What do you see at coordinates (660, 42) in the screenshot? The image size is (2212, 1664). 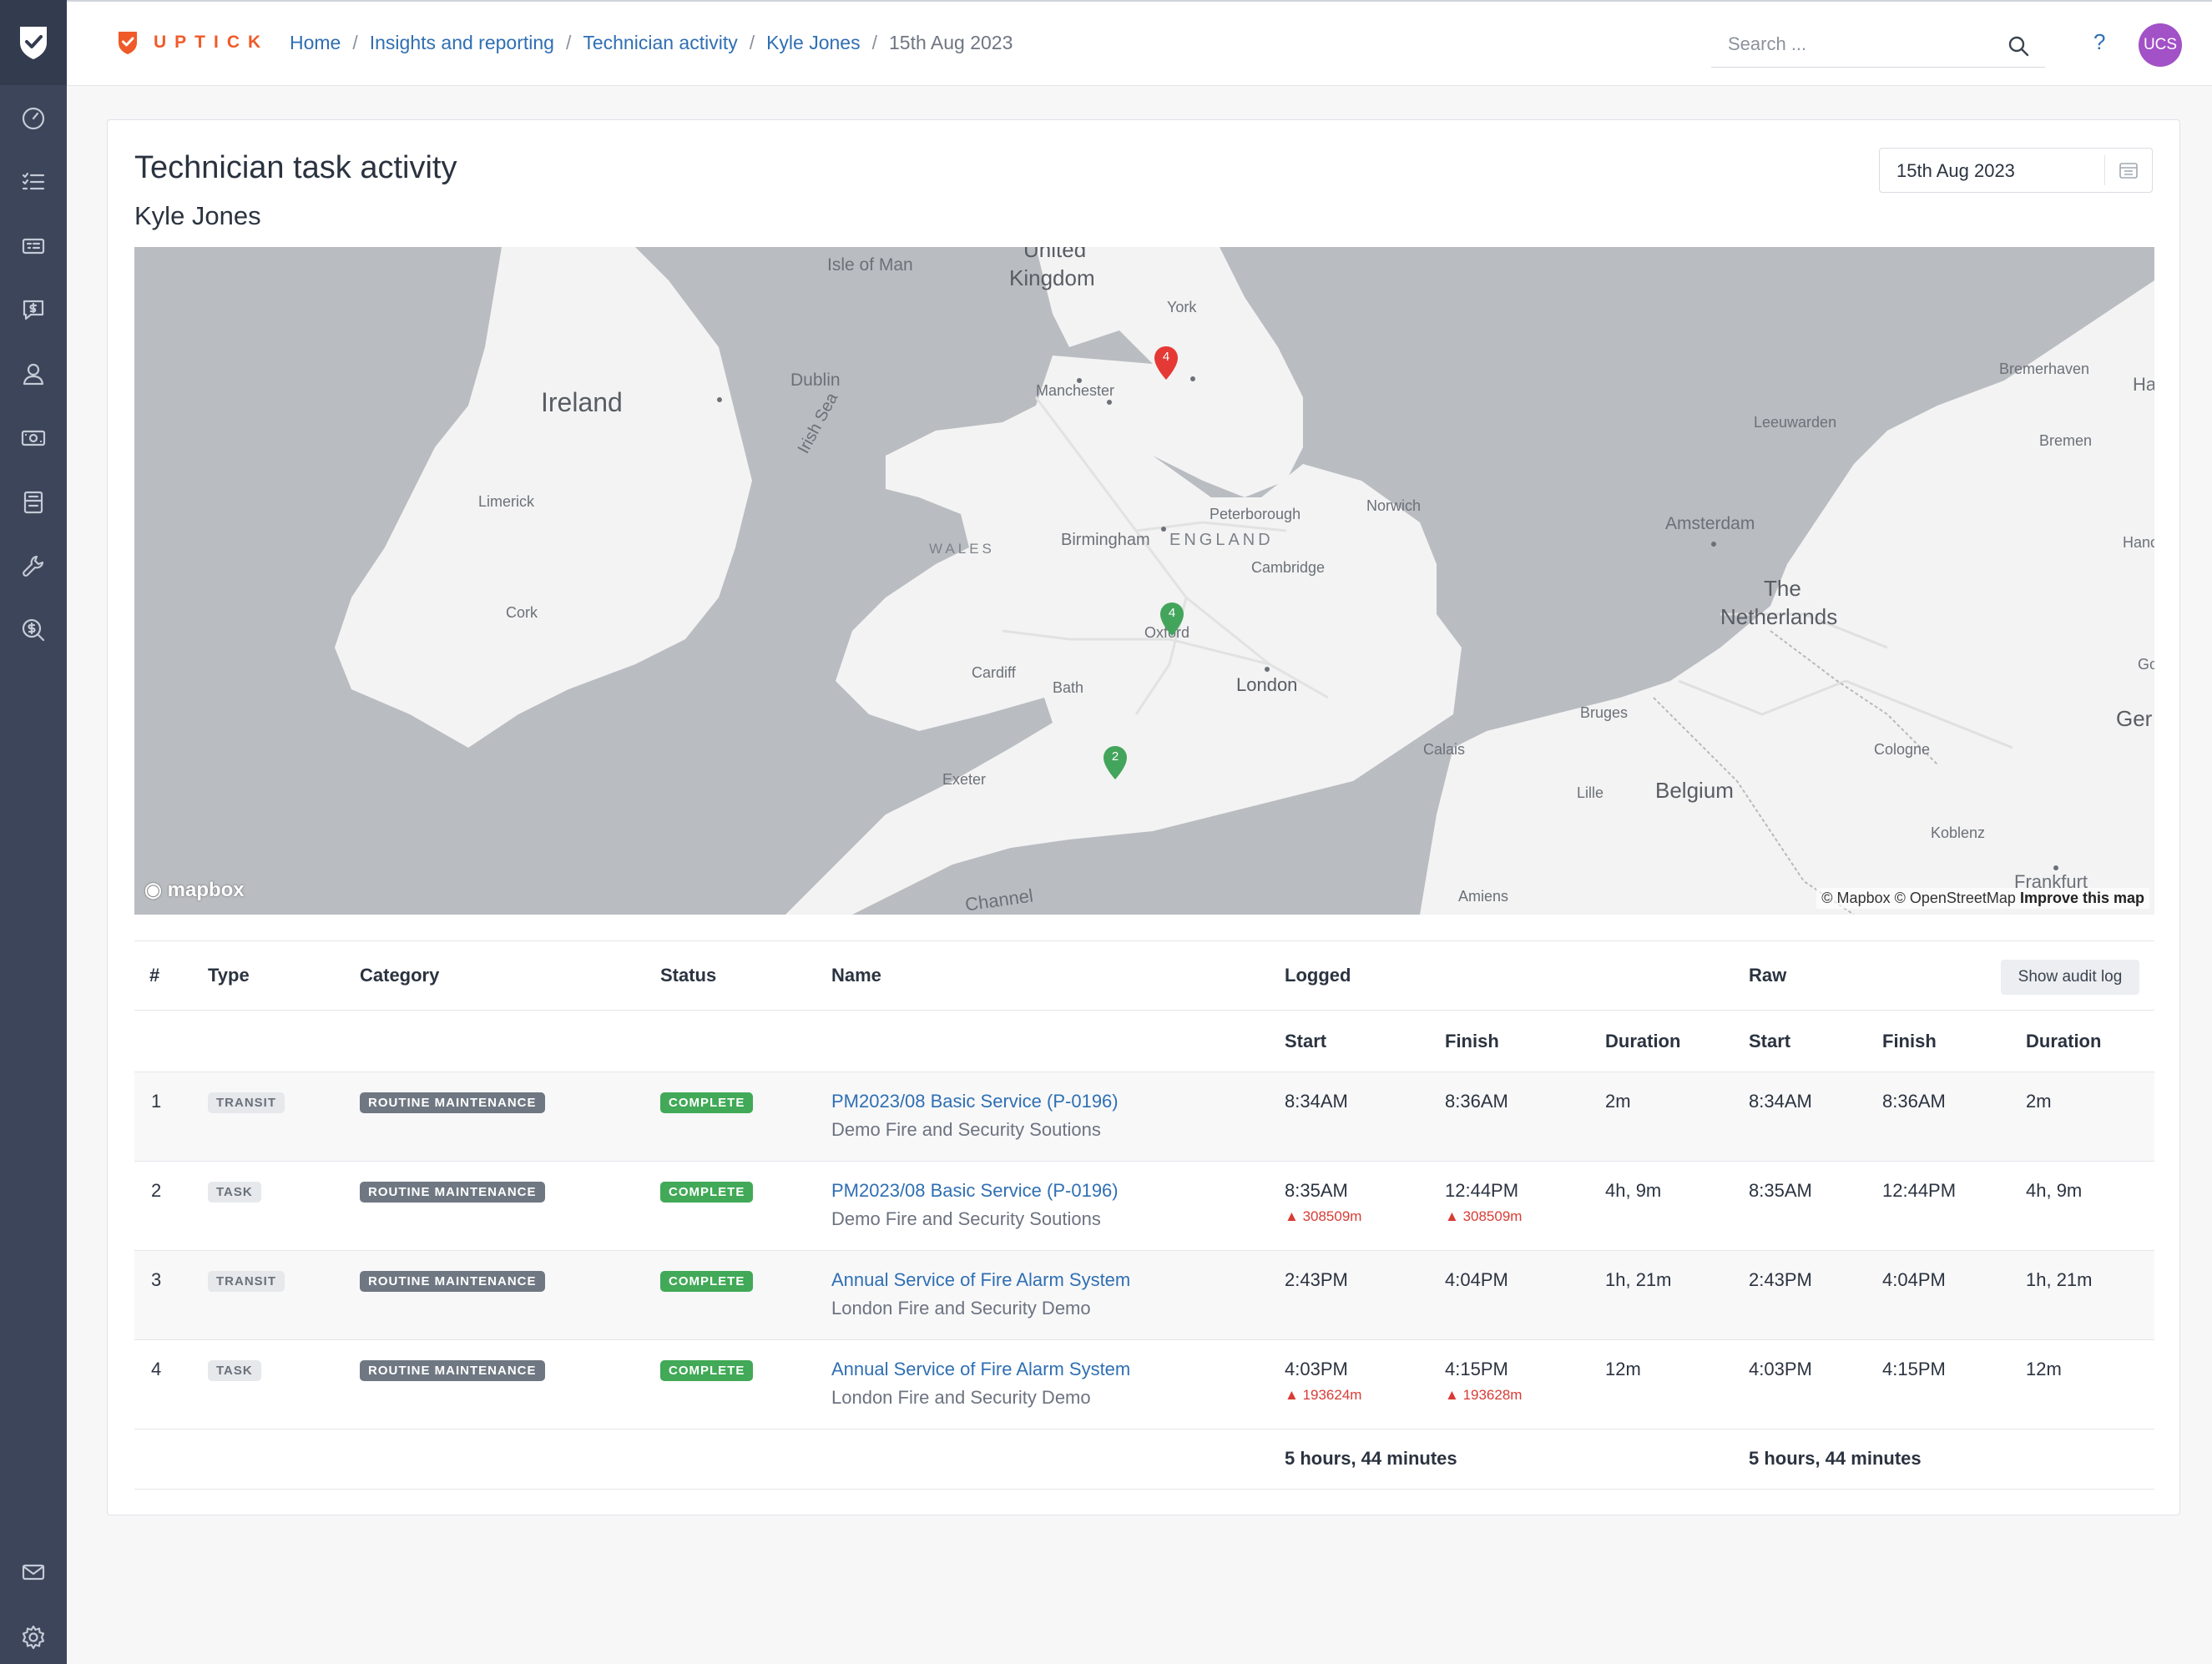 I see `breadcrumb-technician-activity: Technician activity` at bounding box center [660, 42].